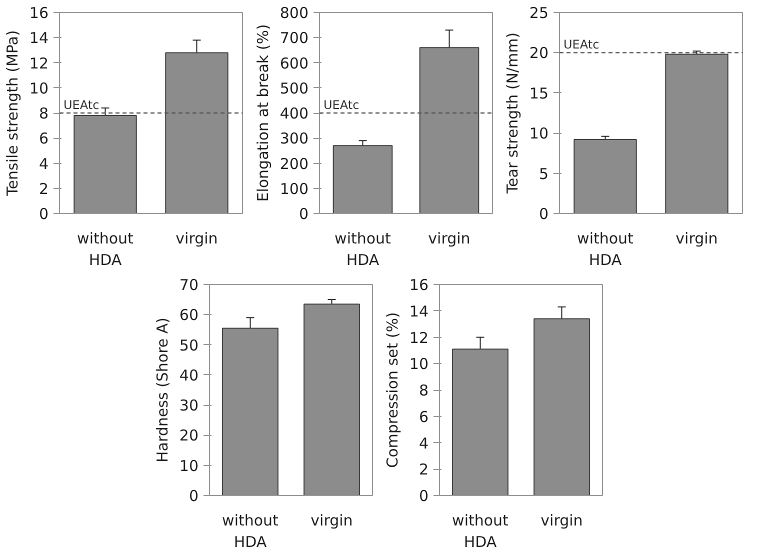  What do you see at coordinates (189, 345) in the screenshot?
I see `y-tick-label: 50` at bounding box center [189, 345].